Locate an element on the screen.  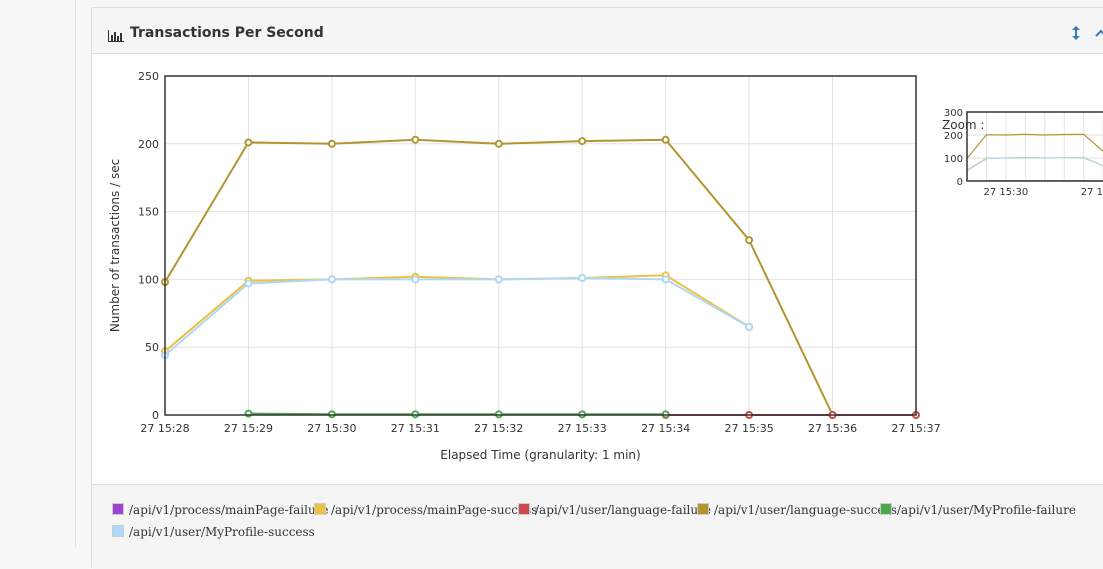
x-axis-label: Elapsed Time (granularity: 1 min) is located at coordinates (540, 455).